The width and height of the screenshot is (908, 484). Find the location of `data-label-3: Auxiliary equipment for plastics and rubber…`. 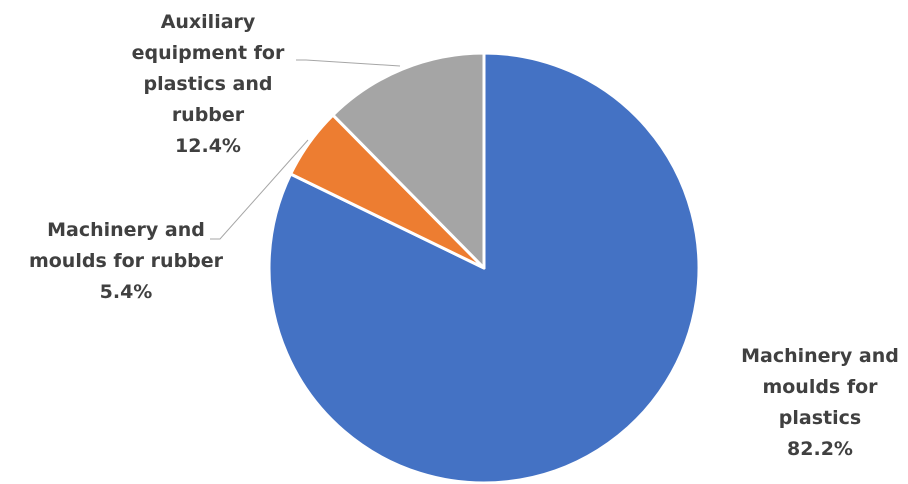

data-label-3: Auxiliary equipment for plastics and rubber… is located at coordinates (208, 84).